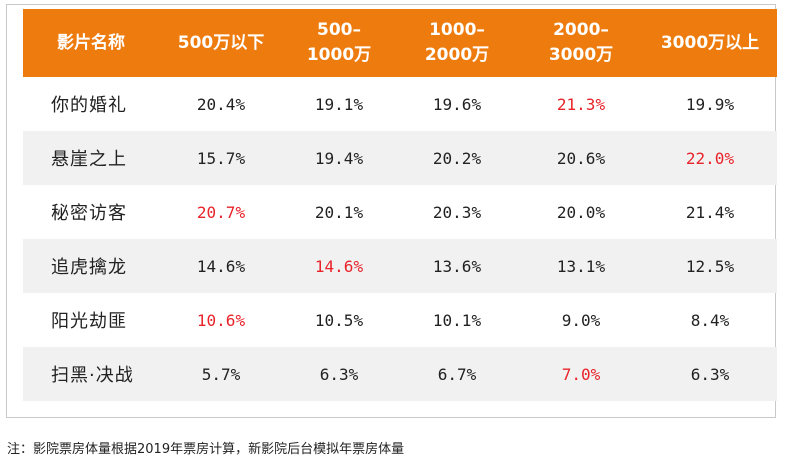  I want to click on share-cell: 15.7%, so click(221, 158).